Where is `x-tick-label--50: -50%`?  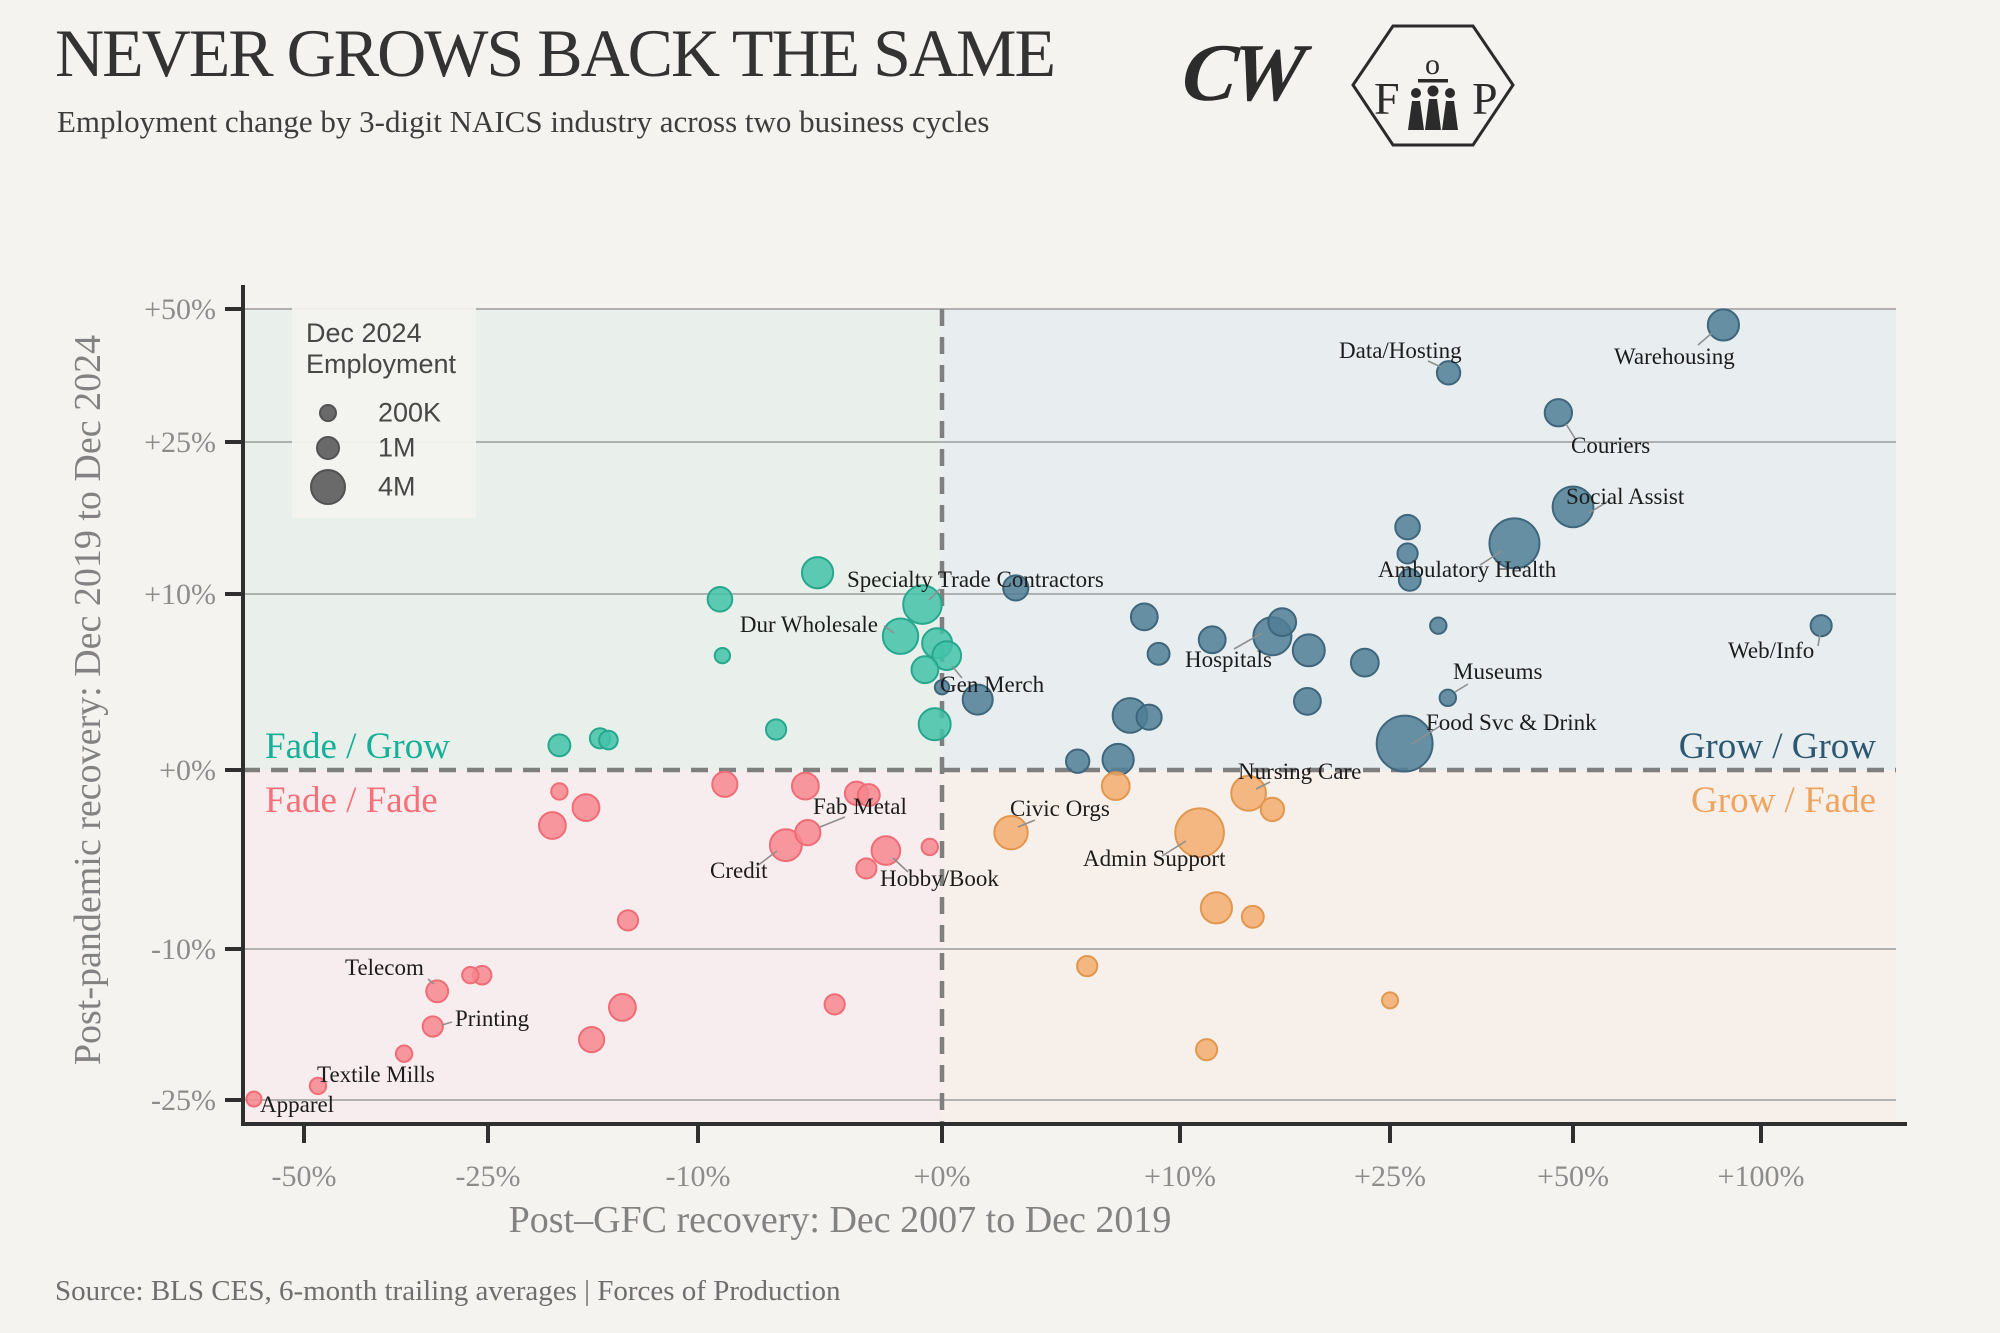
x-tick-label--50: -50% is located at coordinates (304, 1176).